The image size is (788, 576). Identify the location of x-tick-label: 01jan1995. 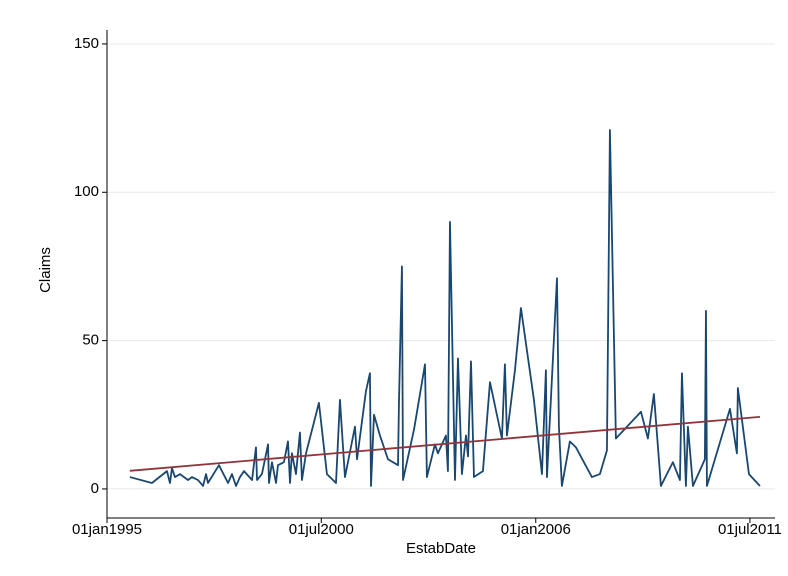
(107, 529).